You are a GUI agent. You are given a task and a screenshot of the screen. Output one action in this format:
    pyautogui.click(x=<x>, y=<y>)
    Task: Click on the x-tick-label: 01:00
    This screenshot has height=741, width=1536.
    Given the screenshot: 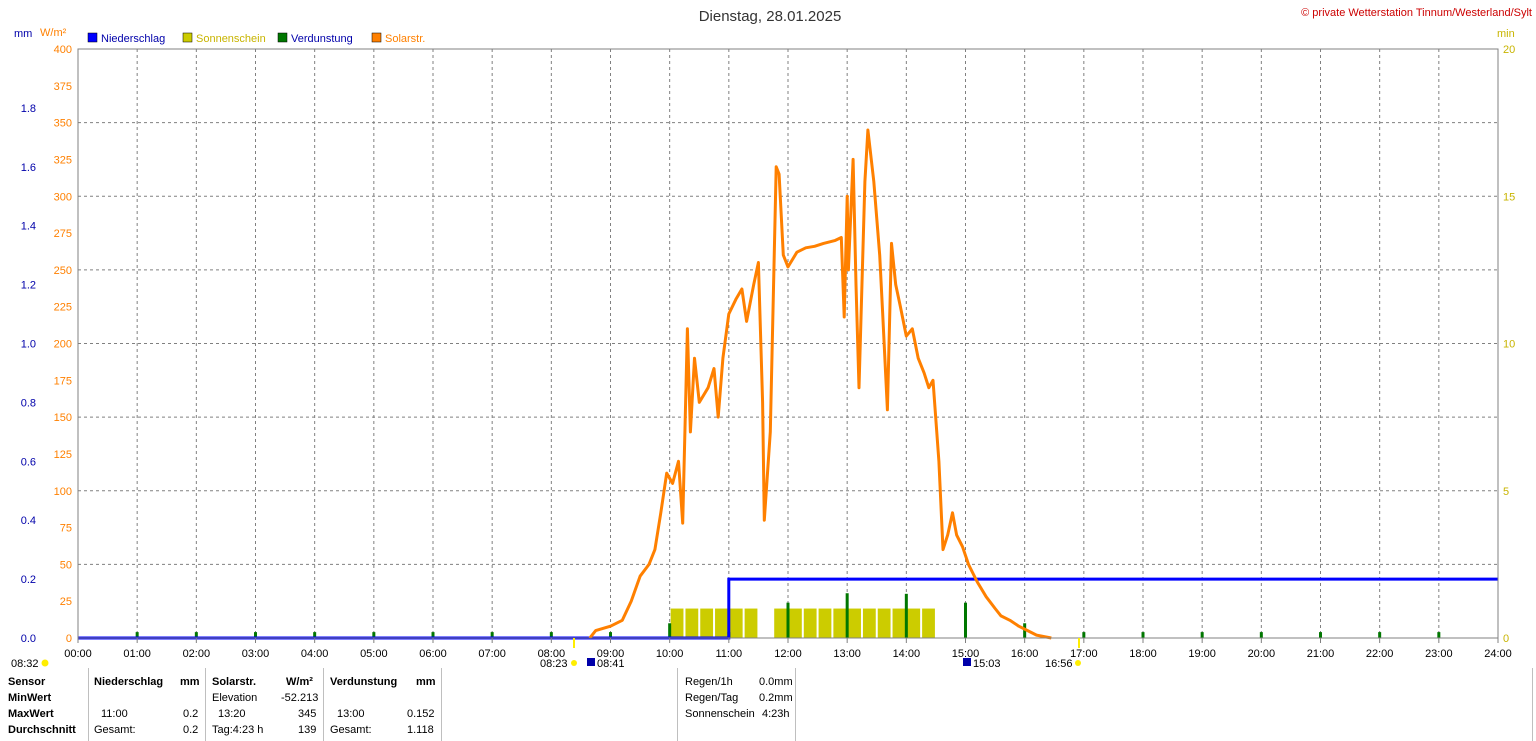 What is the action you would take?
    pyautogui.click(x=137, y=654)
    